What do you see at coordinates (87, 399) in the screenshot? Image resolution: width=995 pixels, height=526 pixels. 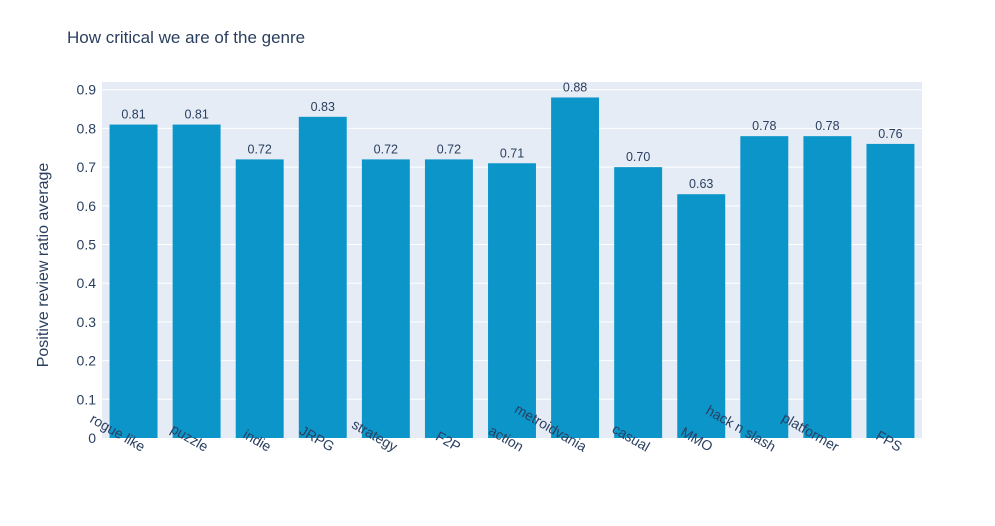 I see `y-tick-label: 0.1` at bounding box center [87, 399].